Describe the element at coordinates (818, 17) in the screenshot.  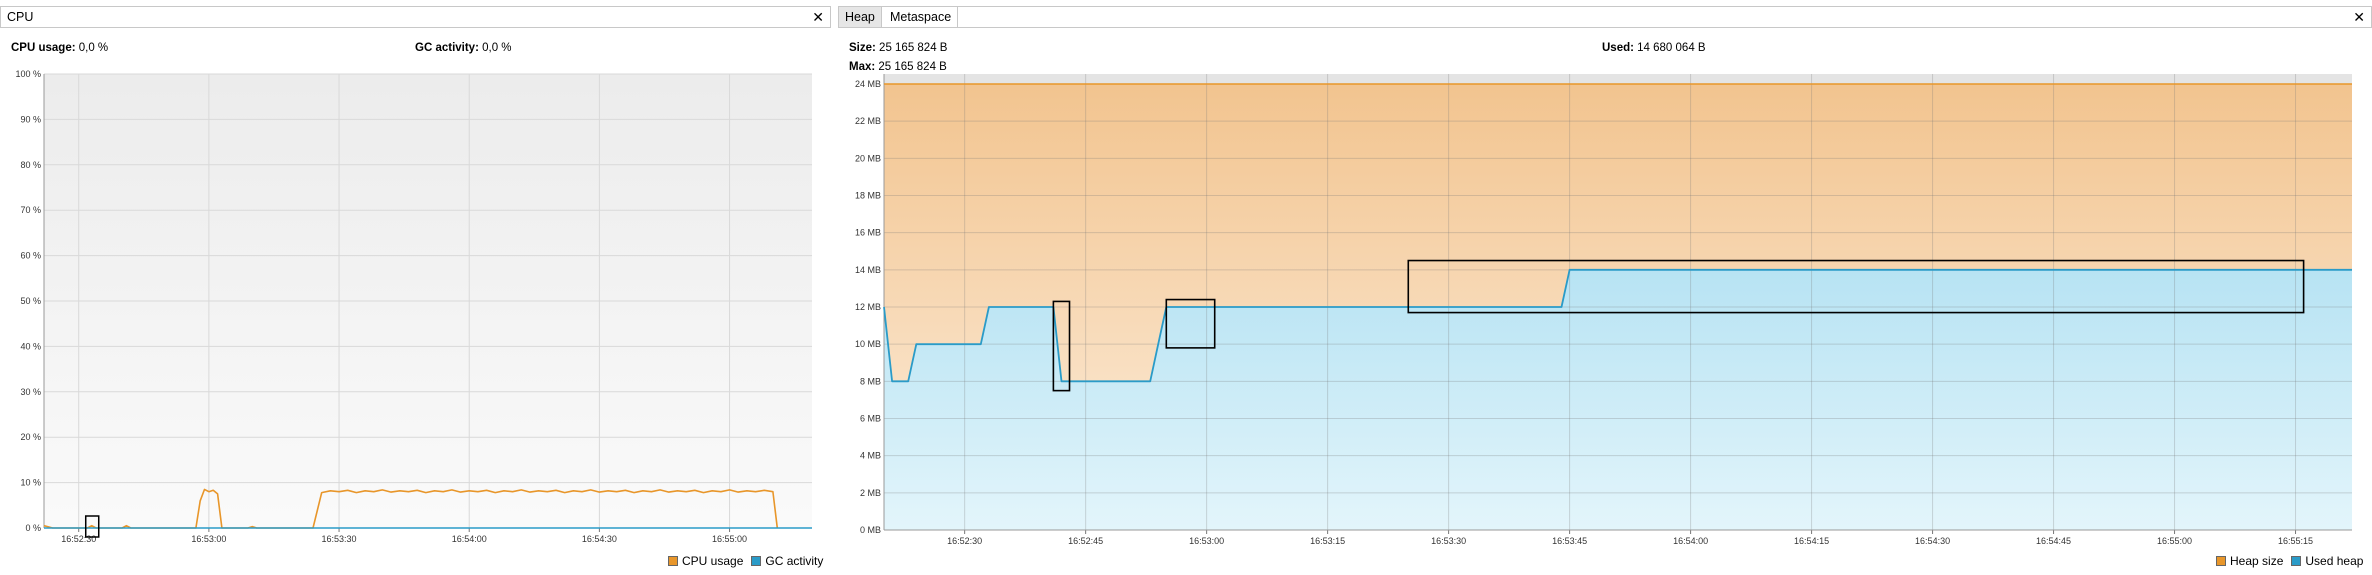
I see `close-cpu-icon: ✕` at that location.